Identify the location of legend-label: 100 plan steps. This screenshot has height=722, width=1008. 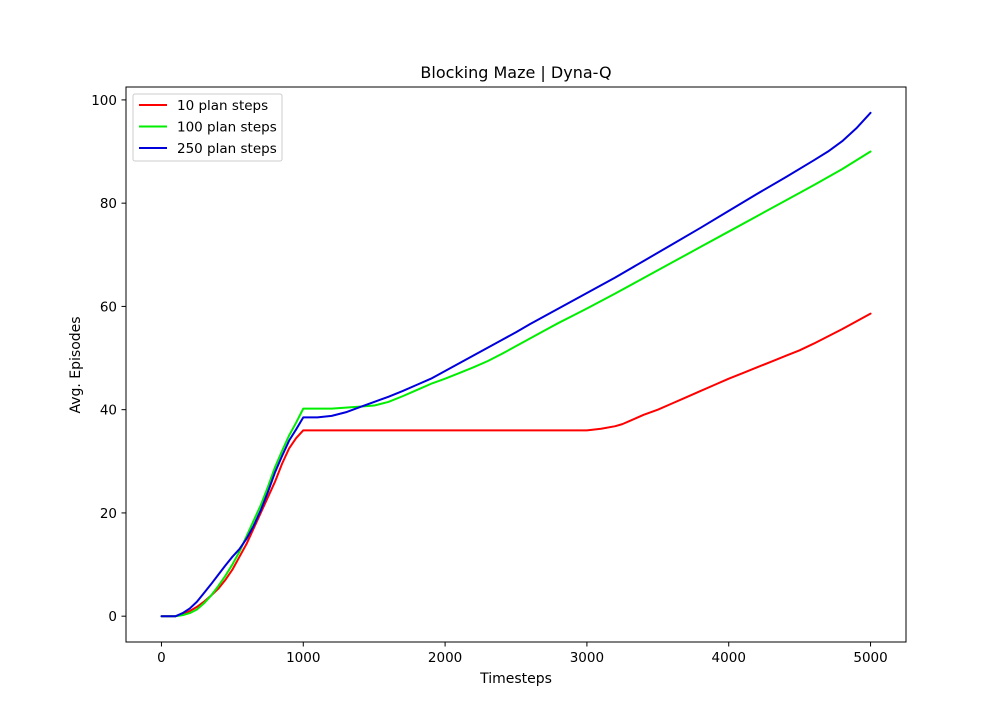
(227, 128).